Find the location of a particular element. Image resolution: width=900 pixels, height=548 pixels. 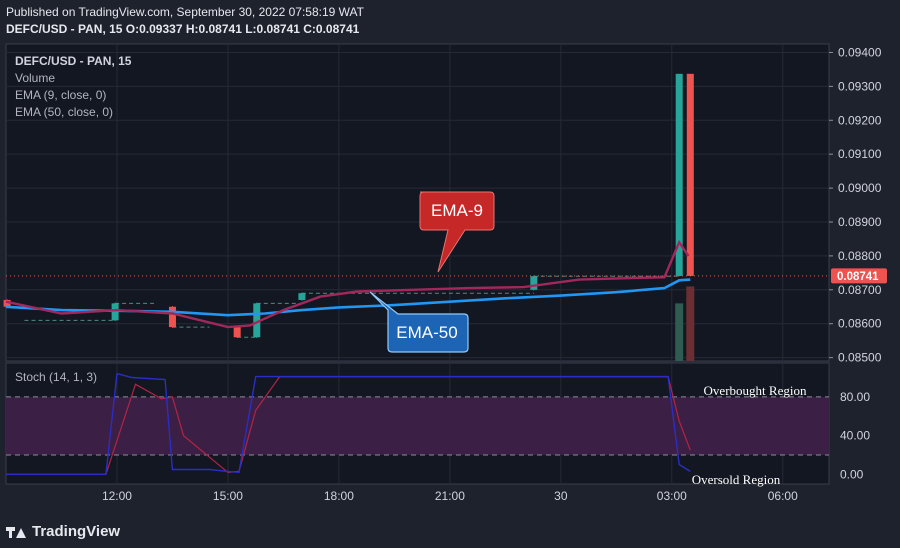

tradingview-brand-text: TradingView is located at coordinates (76, 531).